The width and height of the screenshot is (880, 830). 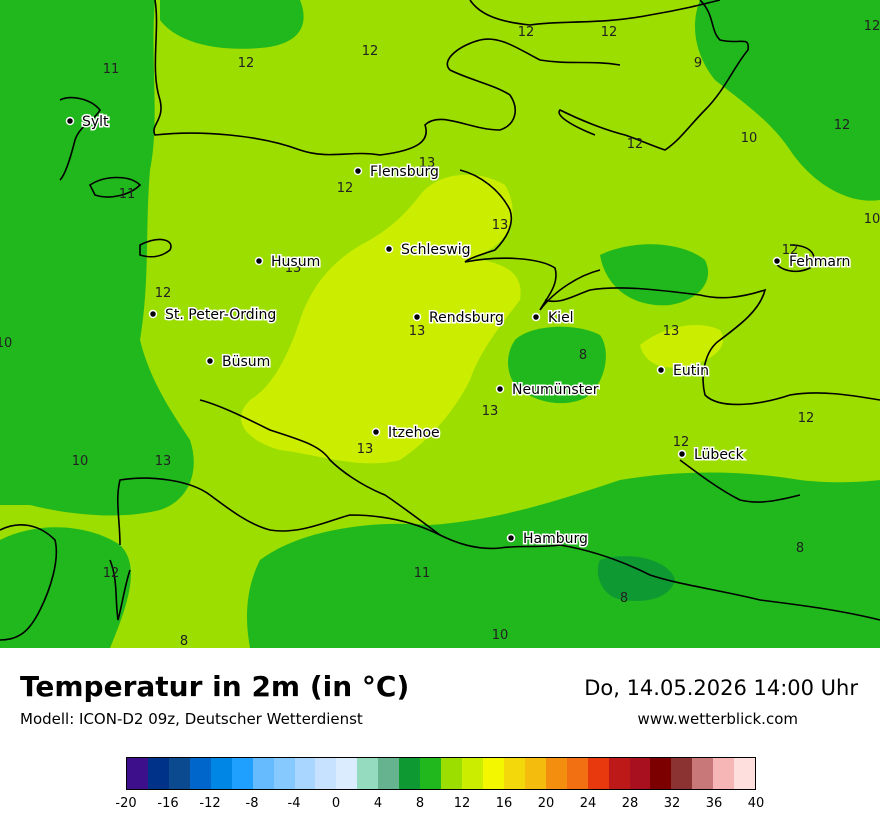 I want to click on city-marker: Husum, so click(x=288, y=262).